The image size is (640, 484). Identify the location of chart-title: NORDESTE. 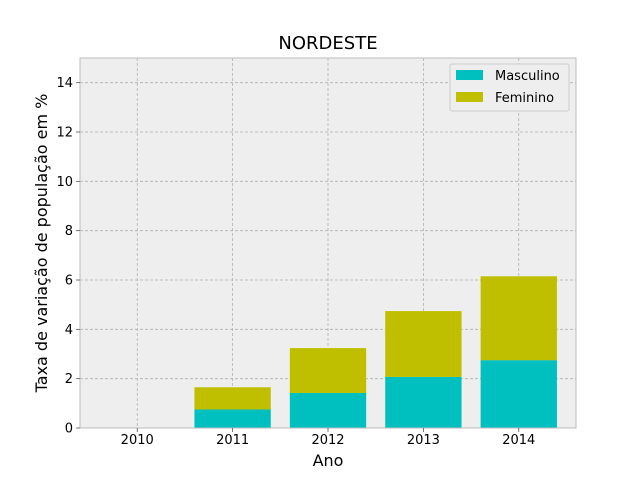
(327, 43).